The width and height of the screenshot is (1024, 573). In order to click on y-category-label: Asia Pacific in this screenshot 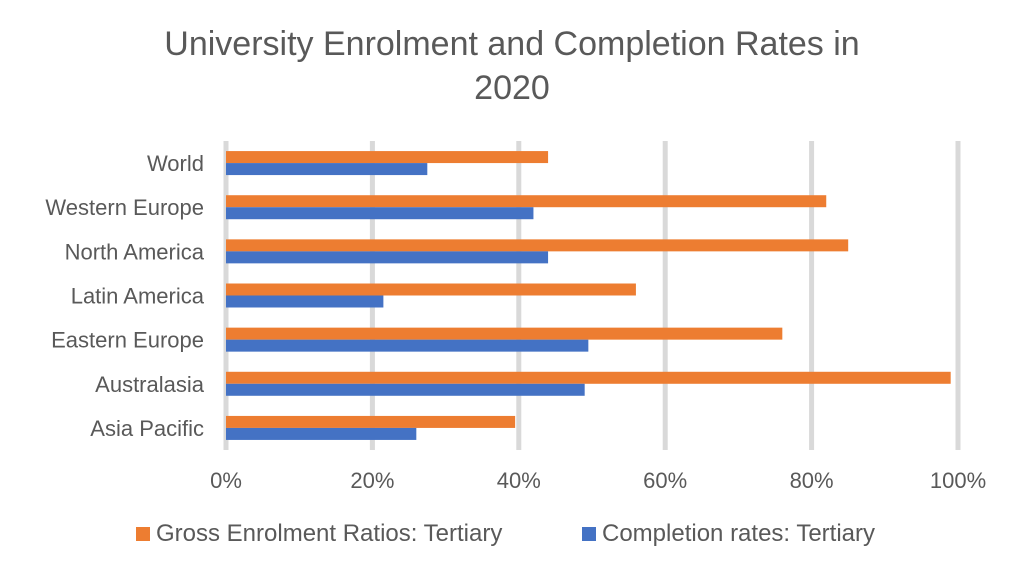, I will do `click(147, 428)`.